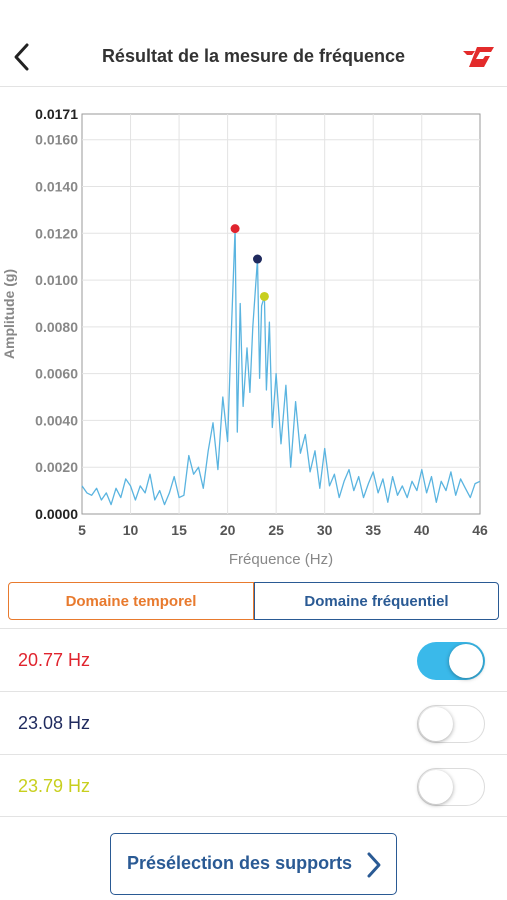 The image size is (507, 900). I want to click on y-tick-label: 0.0040, so click(56, 420).